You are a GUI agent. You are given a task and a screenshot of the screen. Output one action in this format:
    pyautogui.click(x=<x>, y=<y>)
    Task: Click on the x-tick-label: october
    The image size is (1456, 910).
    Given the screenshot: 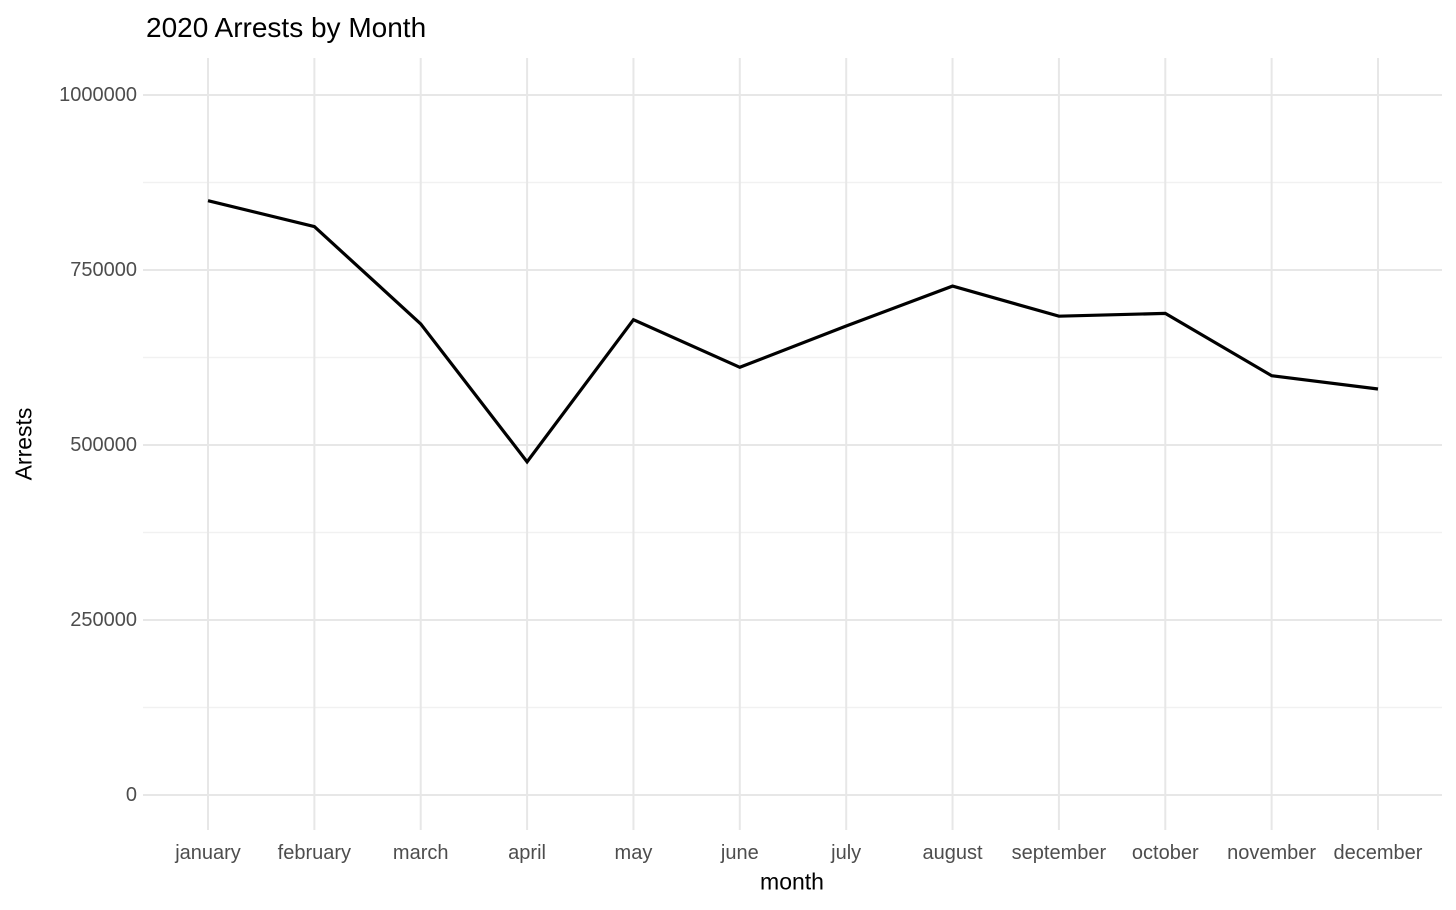 What is the action you would take?
    pyautogui.click(x=1165, y=853)
    